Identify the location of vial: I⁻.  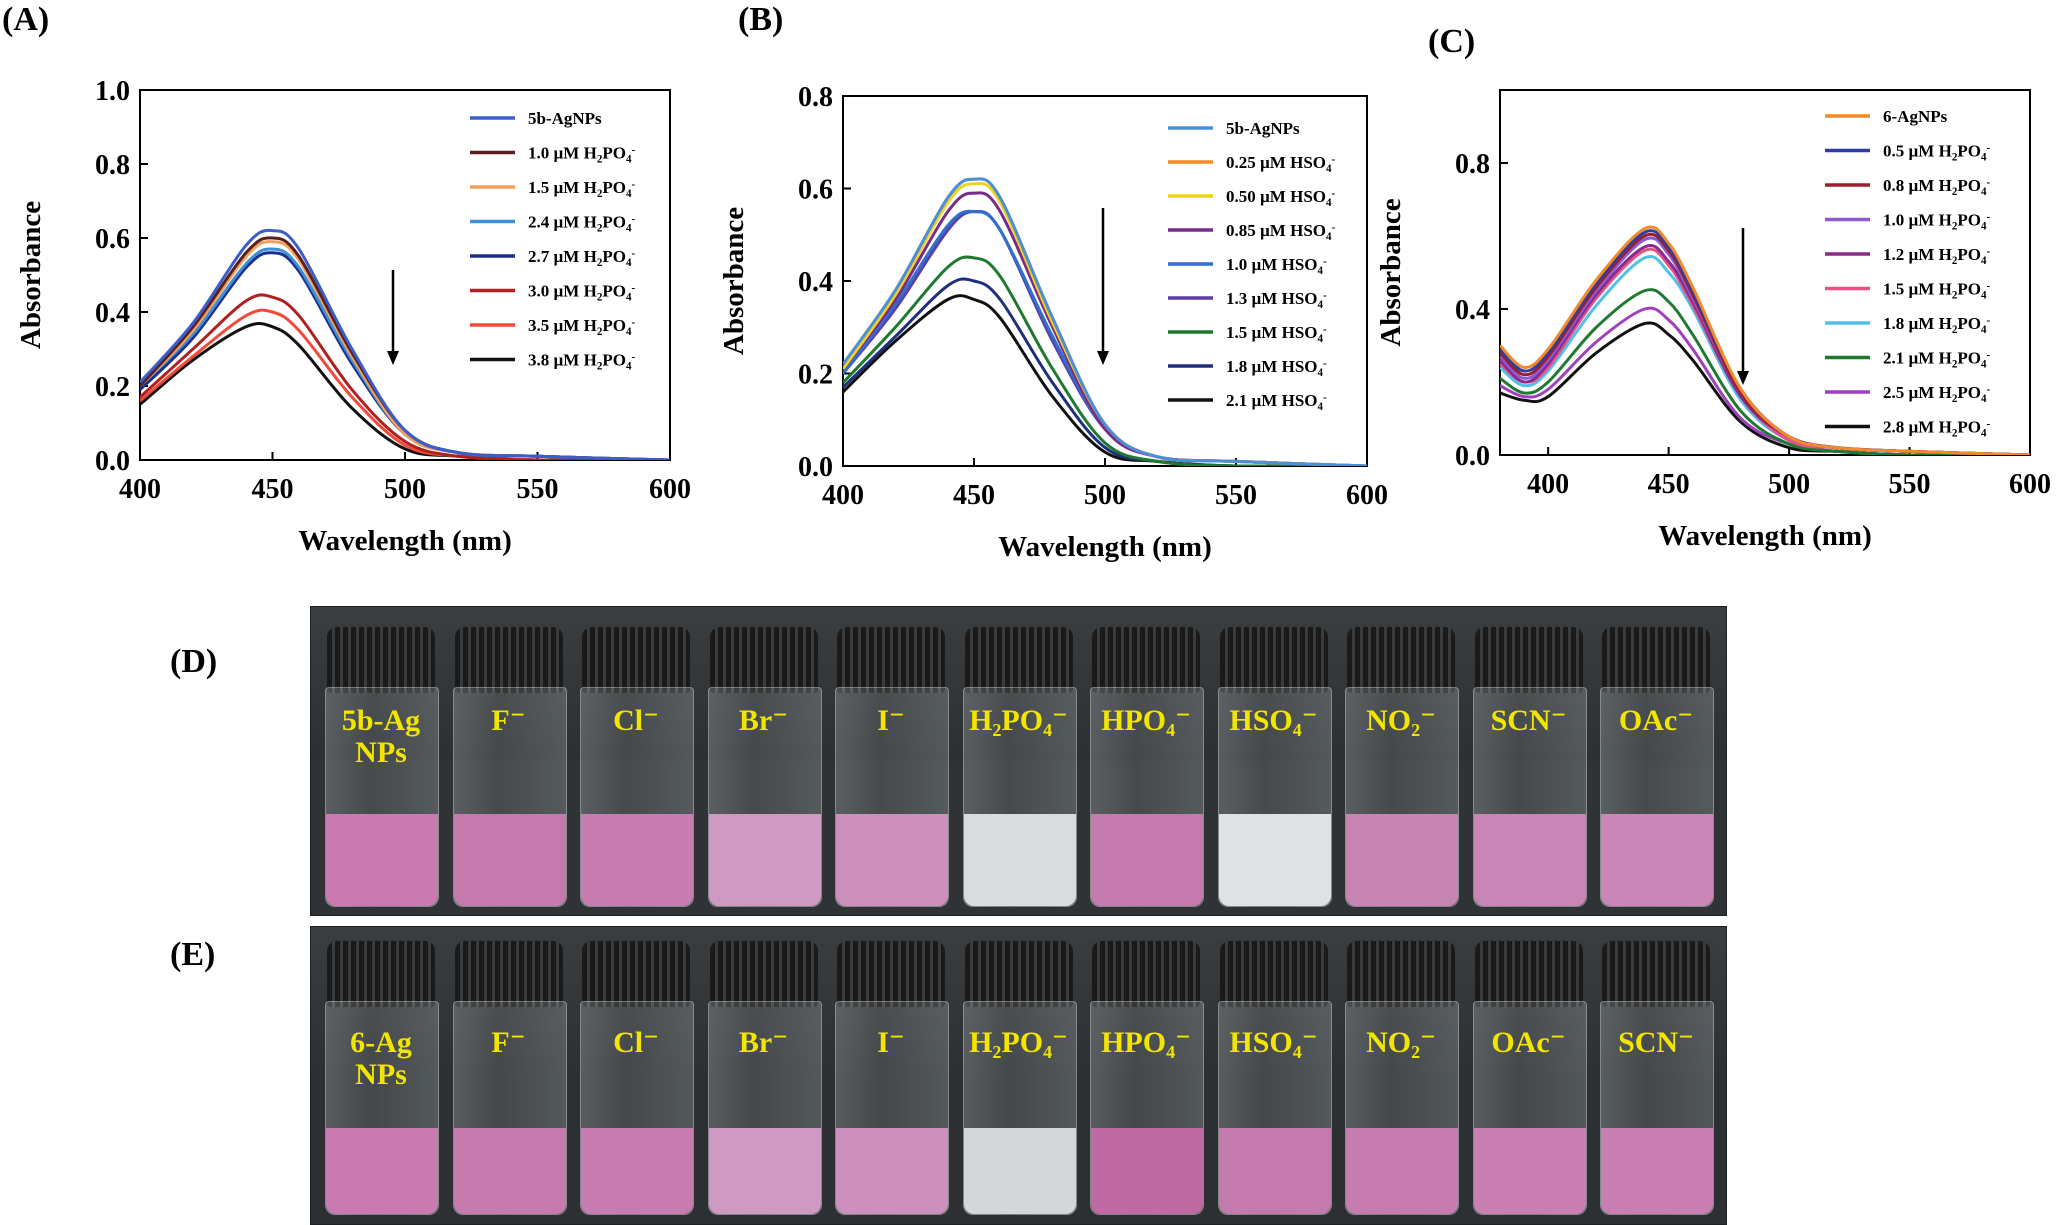
(891, 1075).